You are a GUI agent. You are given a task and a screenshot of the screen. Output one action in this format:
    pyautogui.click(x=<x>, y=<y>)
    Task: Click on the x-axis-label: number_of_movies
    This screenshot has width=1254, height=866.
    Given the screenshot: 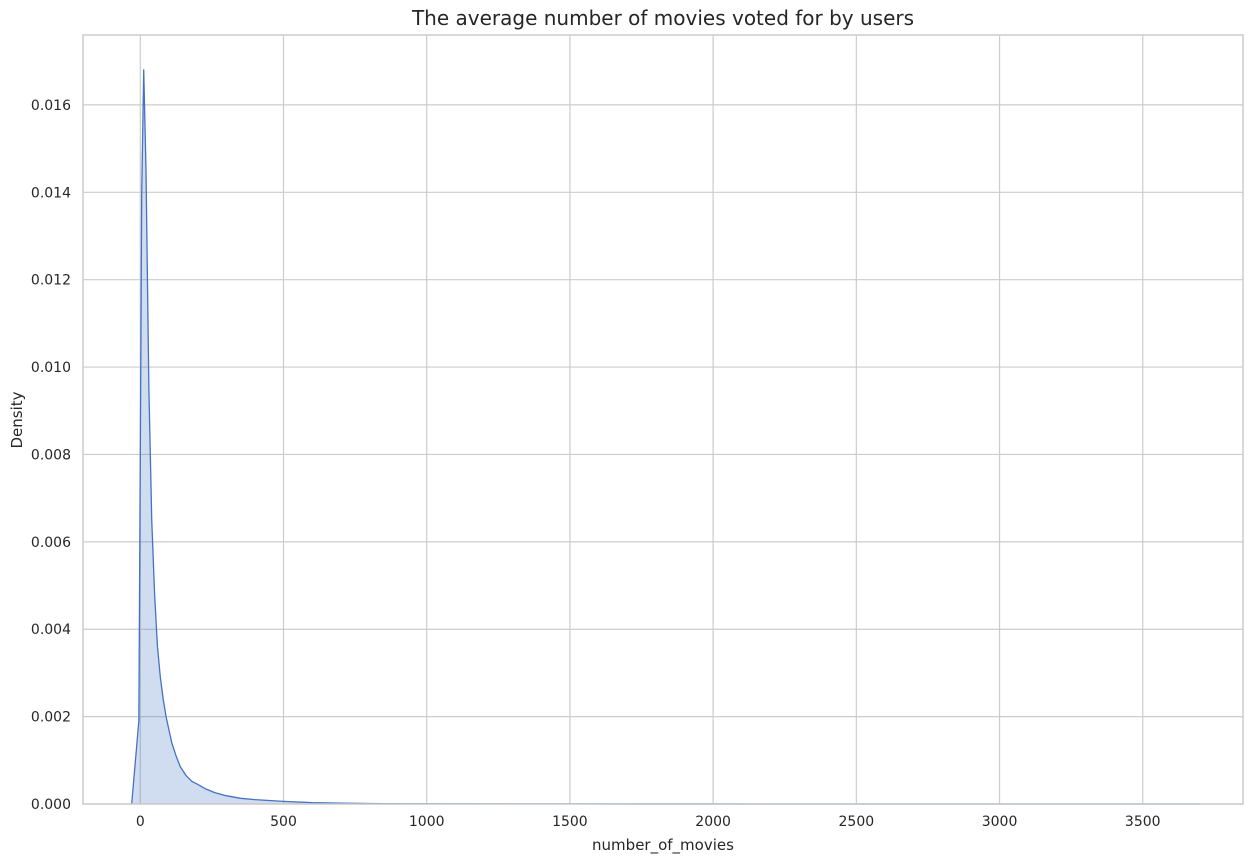 What is the action you would take?
    pyautogui.click(x=663, y=845)
    